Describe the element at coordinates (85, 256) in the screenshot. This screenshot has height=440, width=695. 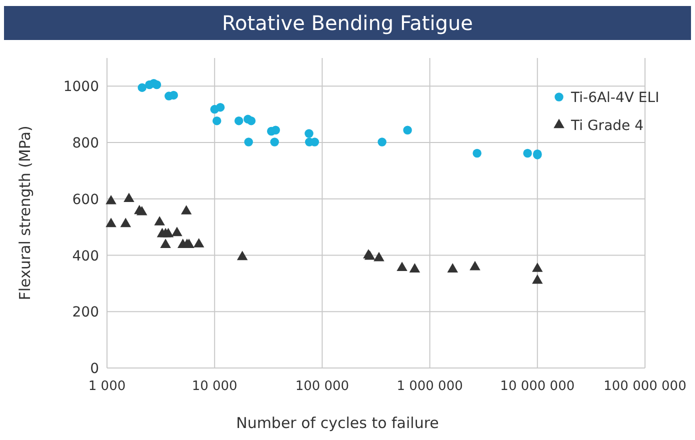
I see `y-tick-label: 400` at that location.